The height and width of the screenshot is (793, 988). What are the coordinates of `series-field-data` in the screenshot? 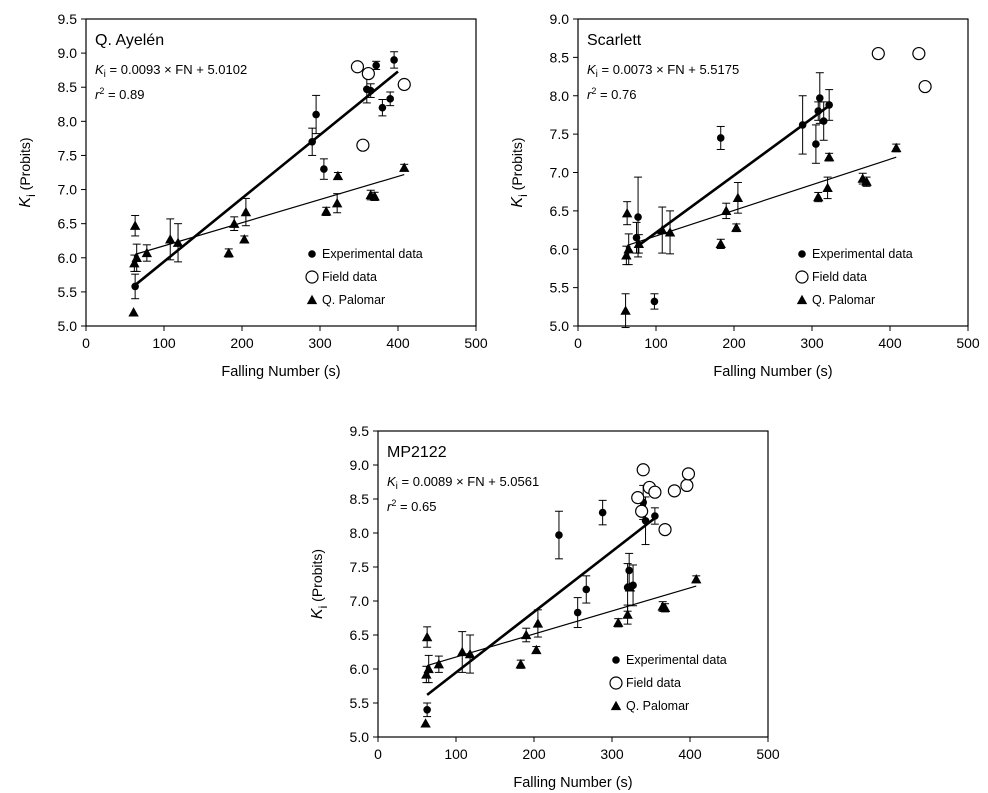 It's located at (380, 106).